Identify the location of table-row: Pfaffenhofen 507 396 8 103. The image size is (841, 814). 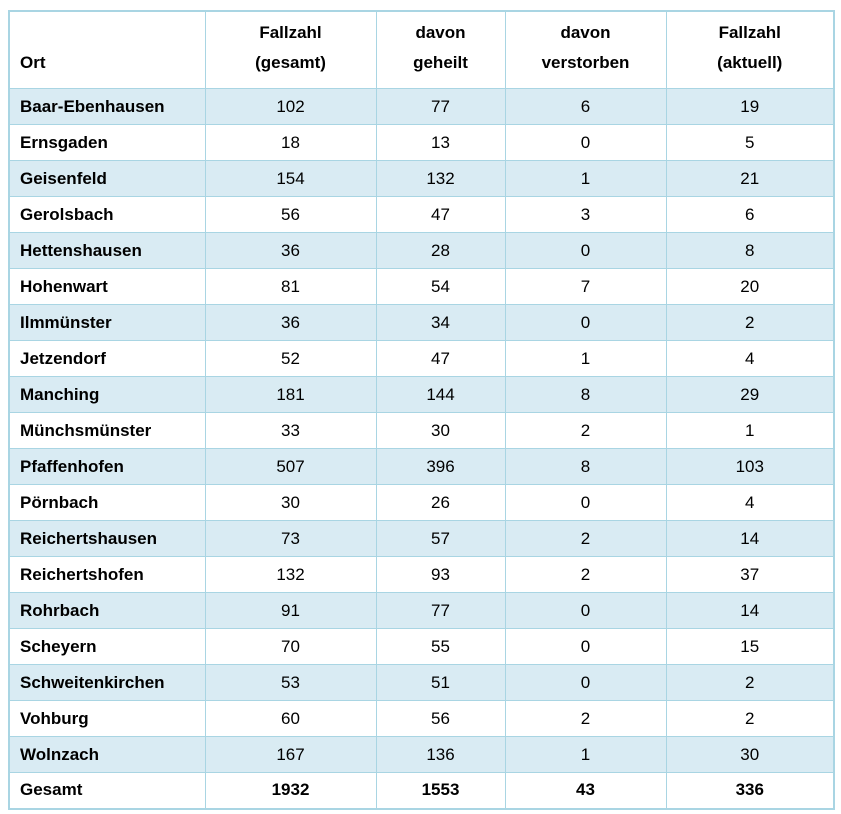
(421, 466).